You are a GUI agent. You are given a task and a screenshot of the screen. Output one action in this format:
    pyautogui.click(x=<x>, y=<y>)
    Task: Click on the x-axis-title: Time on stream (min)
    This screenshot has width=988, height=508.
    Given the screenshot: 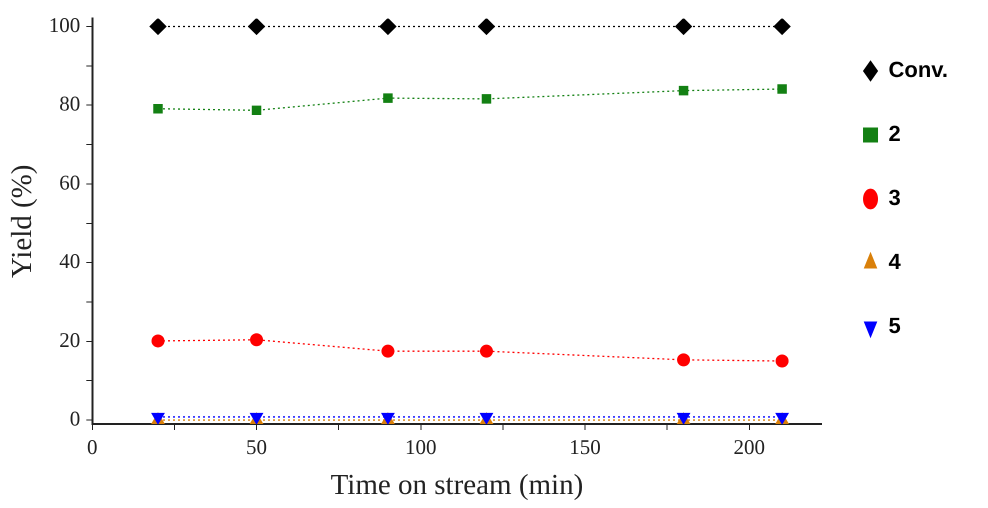 What is the action you would take?
    pyautogui.click(x=457, y=485)
    